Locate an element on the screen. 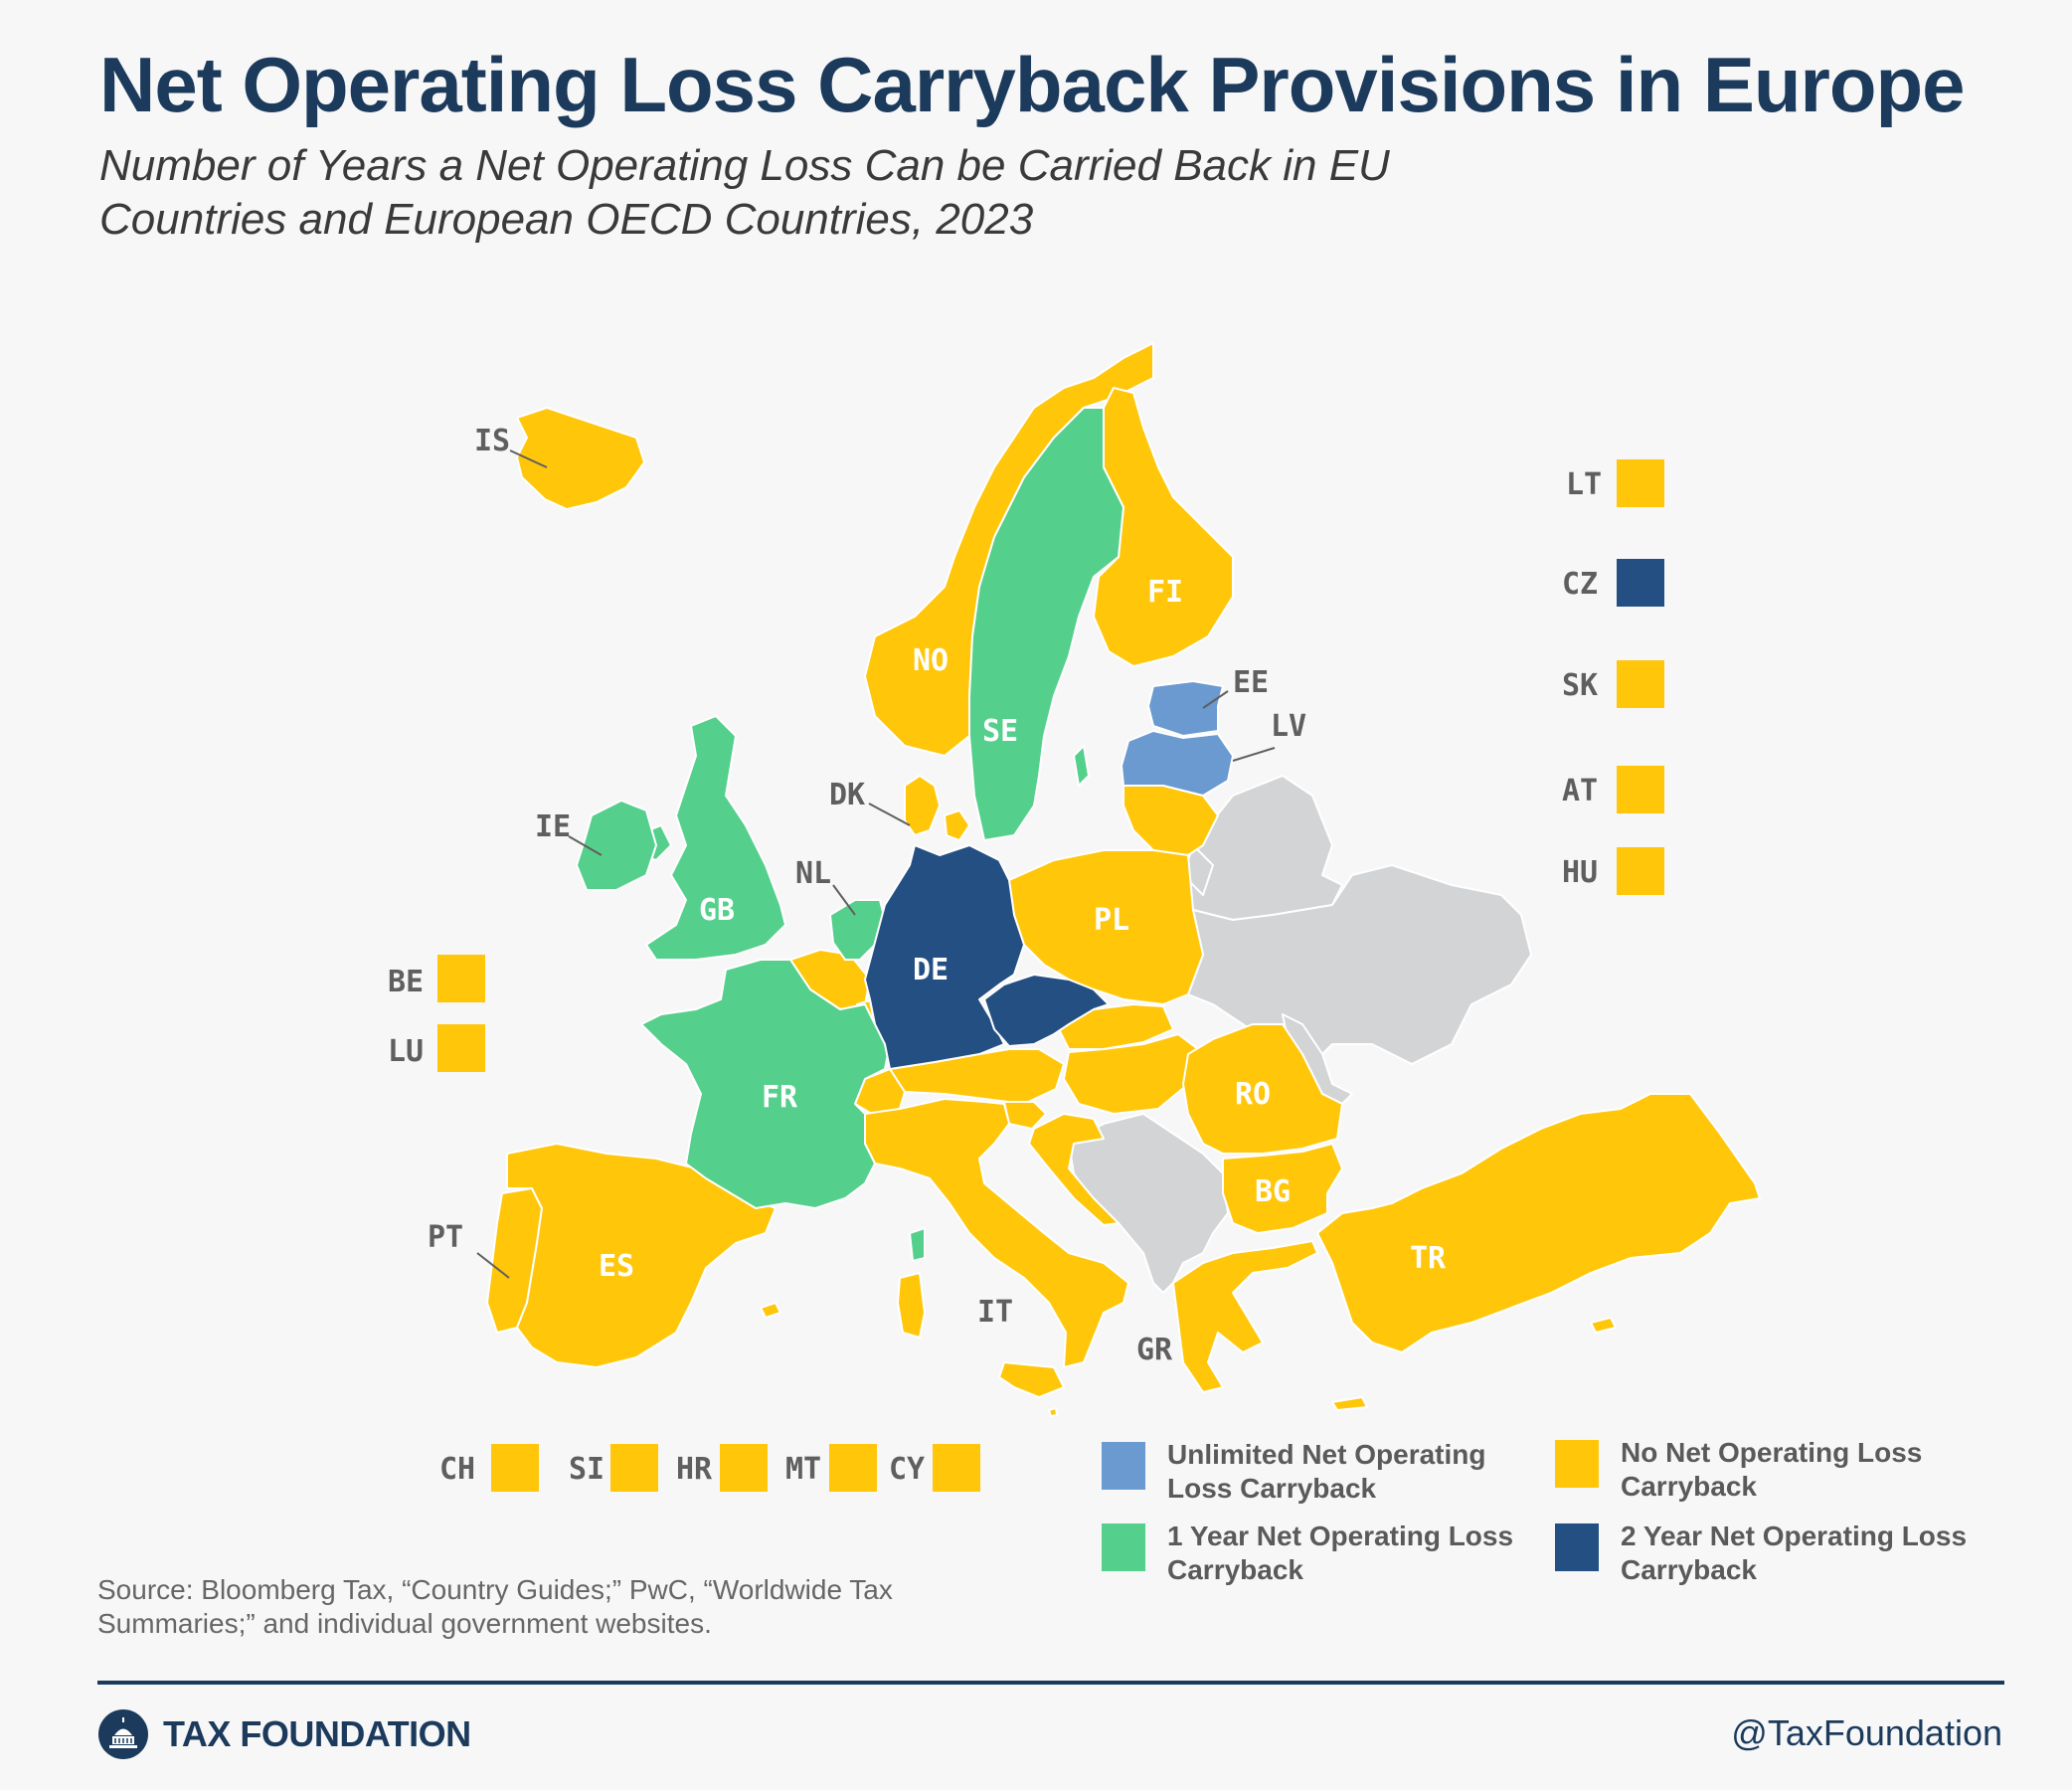 The image size is (2072, 1790). bottom-box-label-si: SI is located at coordinates (587, 1469).